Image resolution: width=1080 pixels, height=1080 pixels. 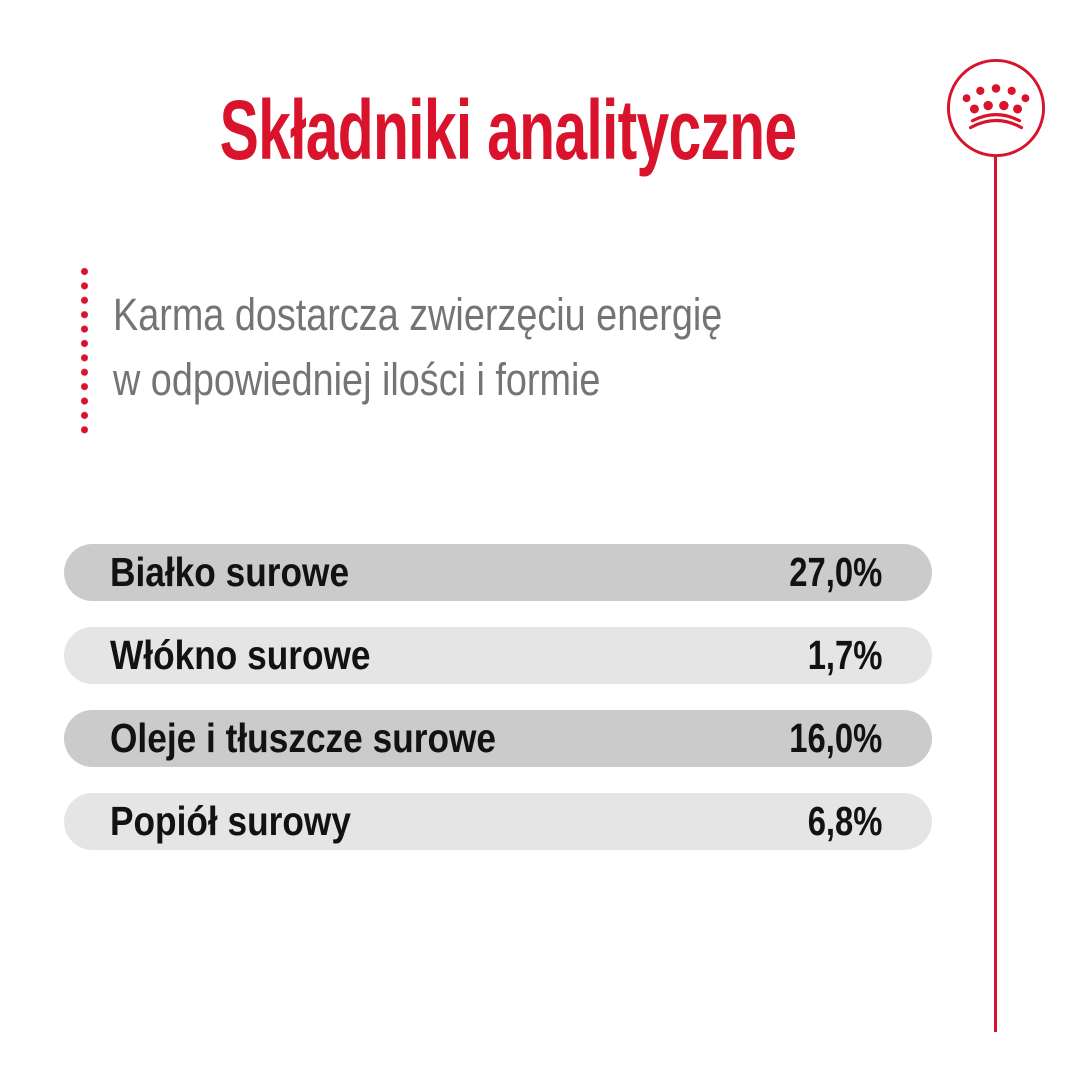 What do you see at coordinates (508, 130) in the screenshot?
I see `page-title: Składniki analityczne` at bounding box center [508, 130].